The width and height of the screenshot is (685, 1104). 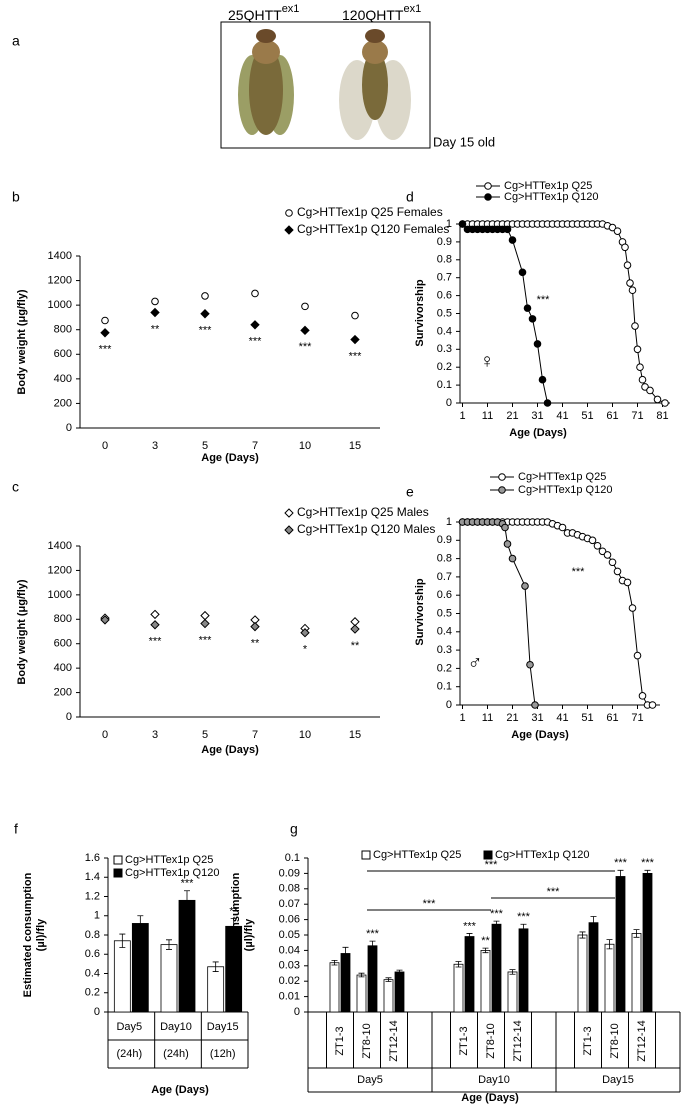 I want to click on genotype-label: 25QHTTex1, so click(x=263, y=13).